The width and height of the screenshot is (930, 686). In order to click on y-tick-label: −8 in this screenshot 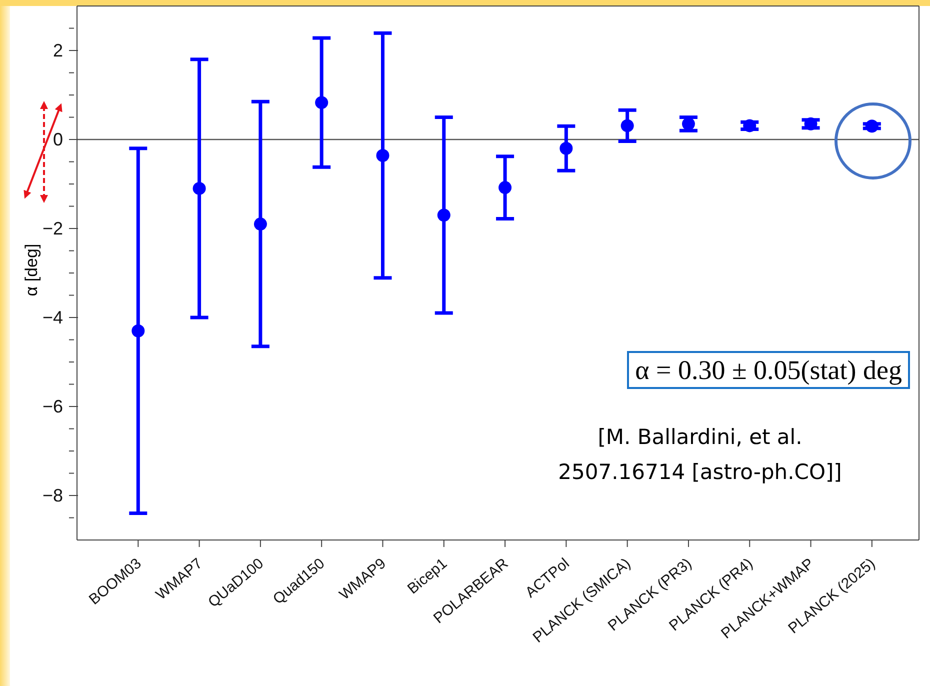, I will do `click(52, 496)`.